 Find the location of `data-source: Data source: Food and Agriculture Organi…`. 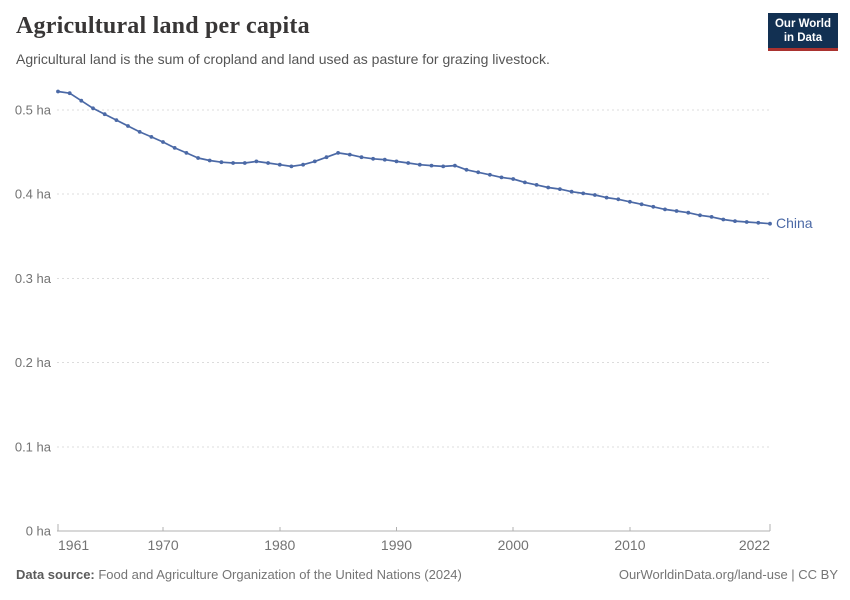

data-source: Data source: Food and Agriculture Organi… is located at coordinates (239, 574).